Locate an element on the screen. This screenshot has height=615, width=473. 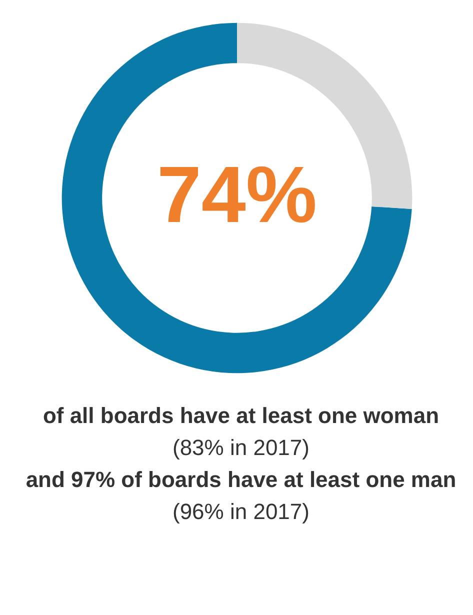
text: (96% in 2017) is located at coordinates (241, 511).